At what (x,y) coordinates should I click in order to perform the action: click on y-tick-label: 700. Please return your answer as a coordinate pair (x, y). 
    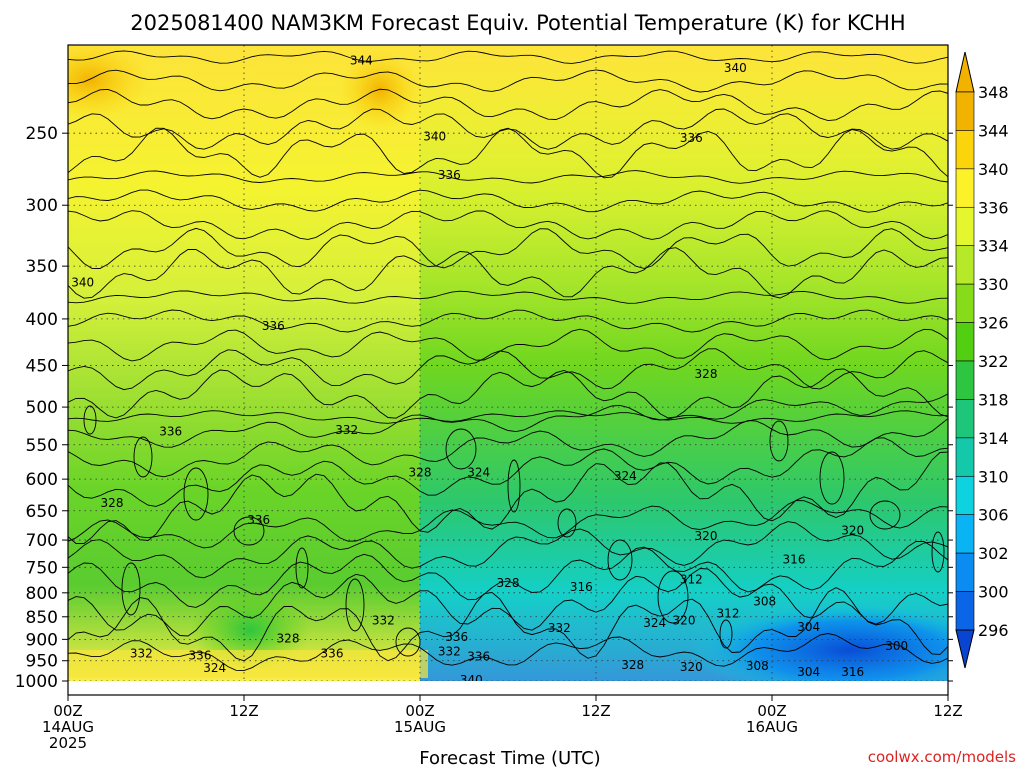
    Looking at the image, I should click on (42, 541).